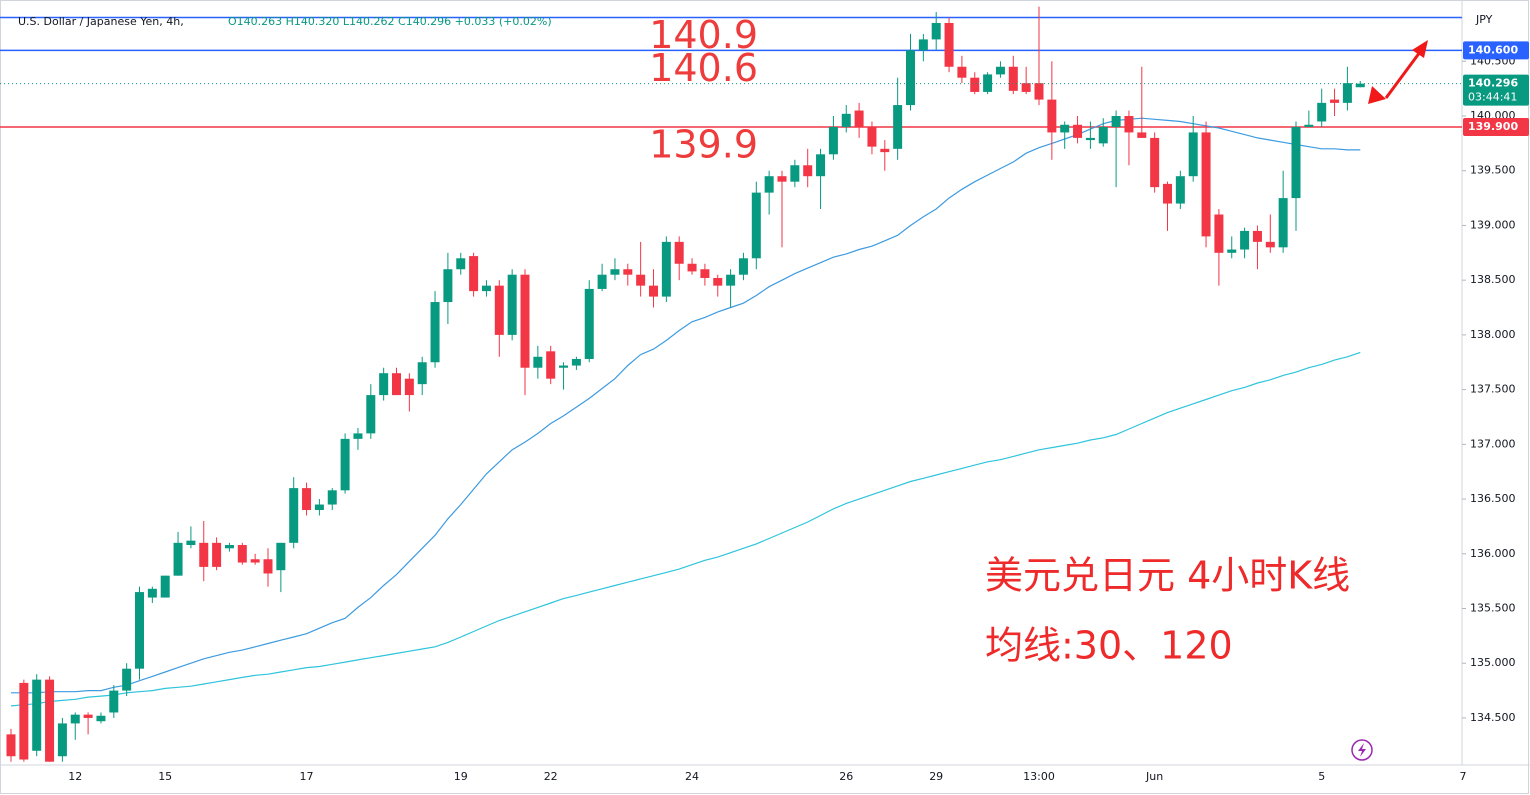  I want to click on x-tick-label: 15, so click(165, 776).